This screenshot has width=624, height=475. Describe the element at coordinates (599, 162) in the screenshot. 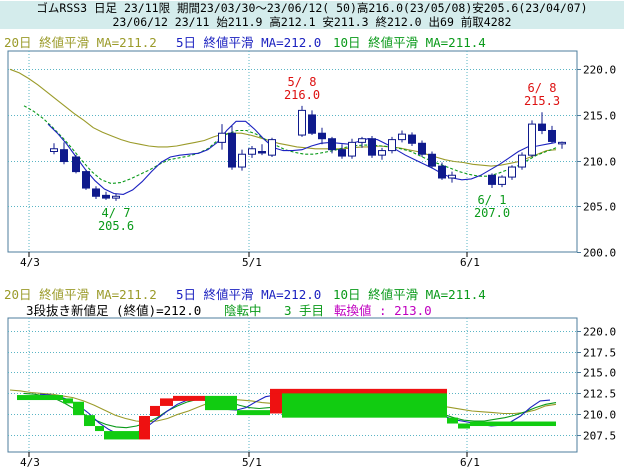

I see `upper-y-label: 210.0` at that location.